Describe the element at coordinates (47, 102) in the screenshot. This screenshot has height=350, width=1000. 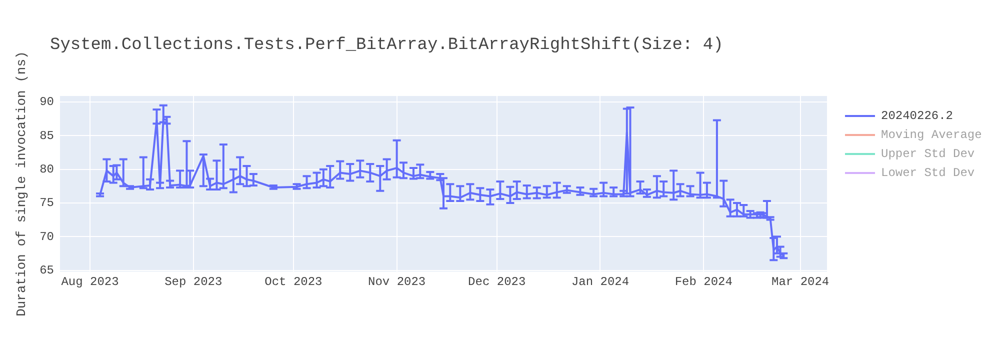
I see `y-tick-label: 90` at that location.